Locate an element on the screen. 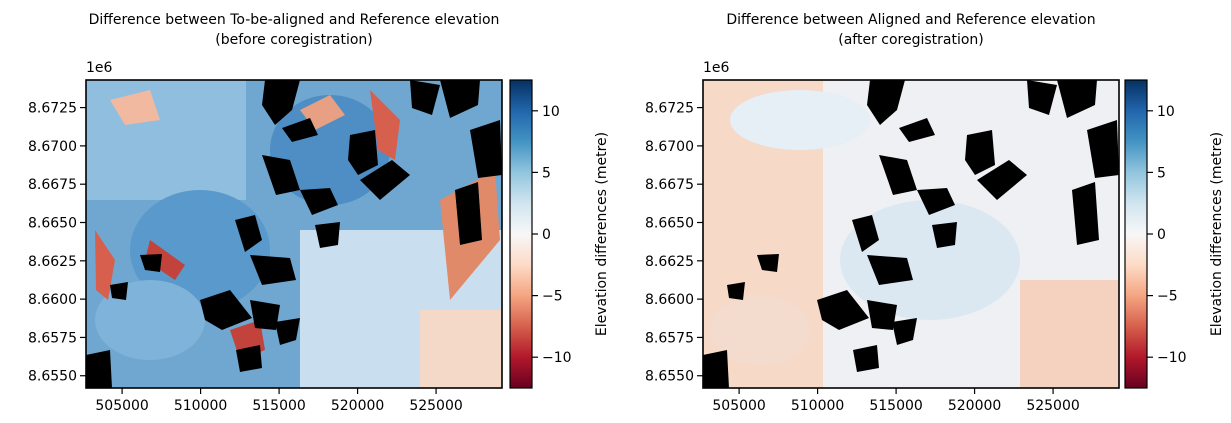  panel-title-line2: (after coregistration) is located at coordinates (911, 40).